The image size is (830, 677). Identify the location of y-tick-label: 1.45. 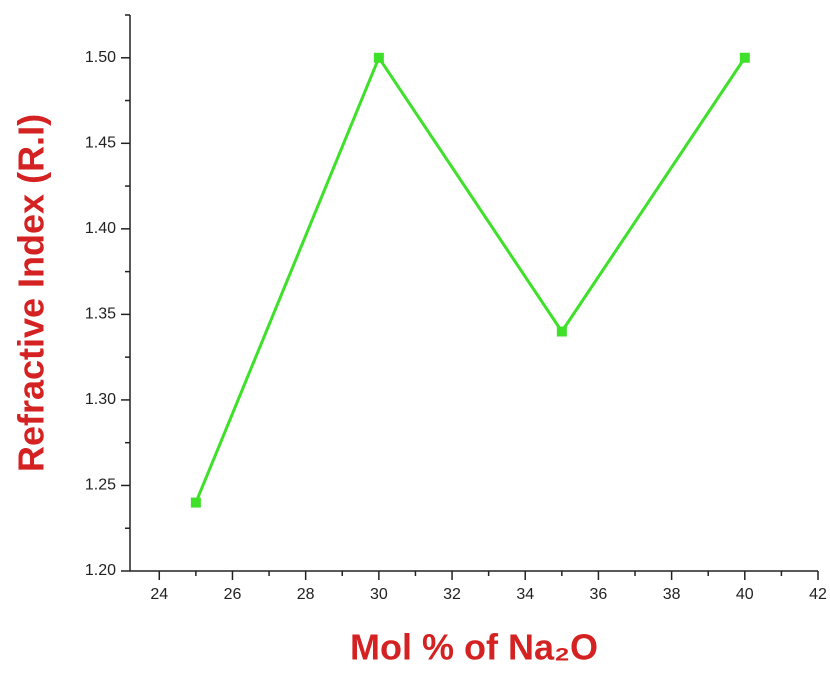
(100, 143).